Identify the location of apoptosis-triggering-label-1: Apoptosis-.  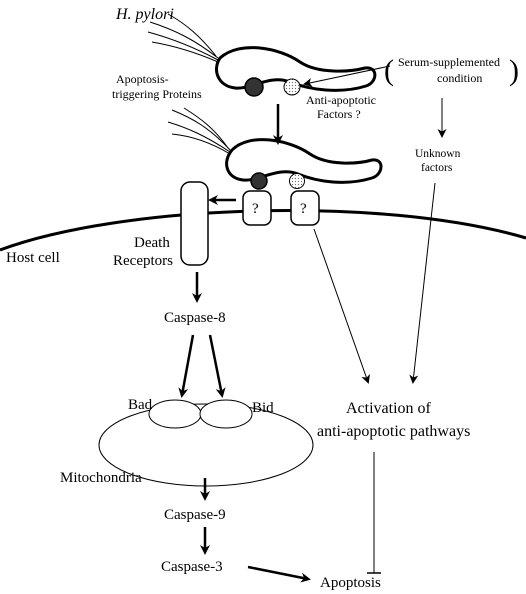
(142, 79).